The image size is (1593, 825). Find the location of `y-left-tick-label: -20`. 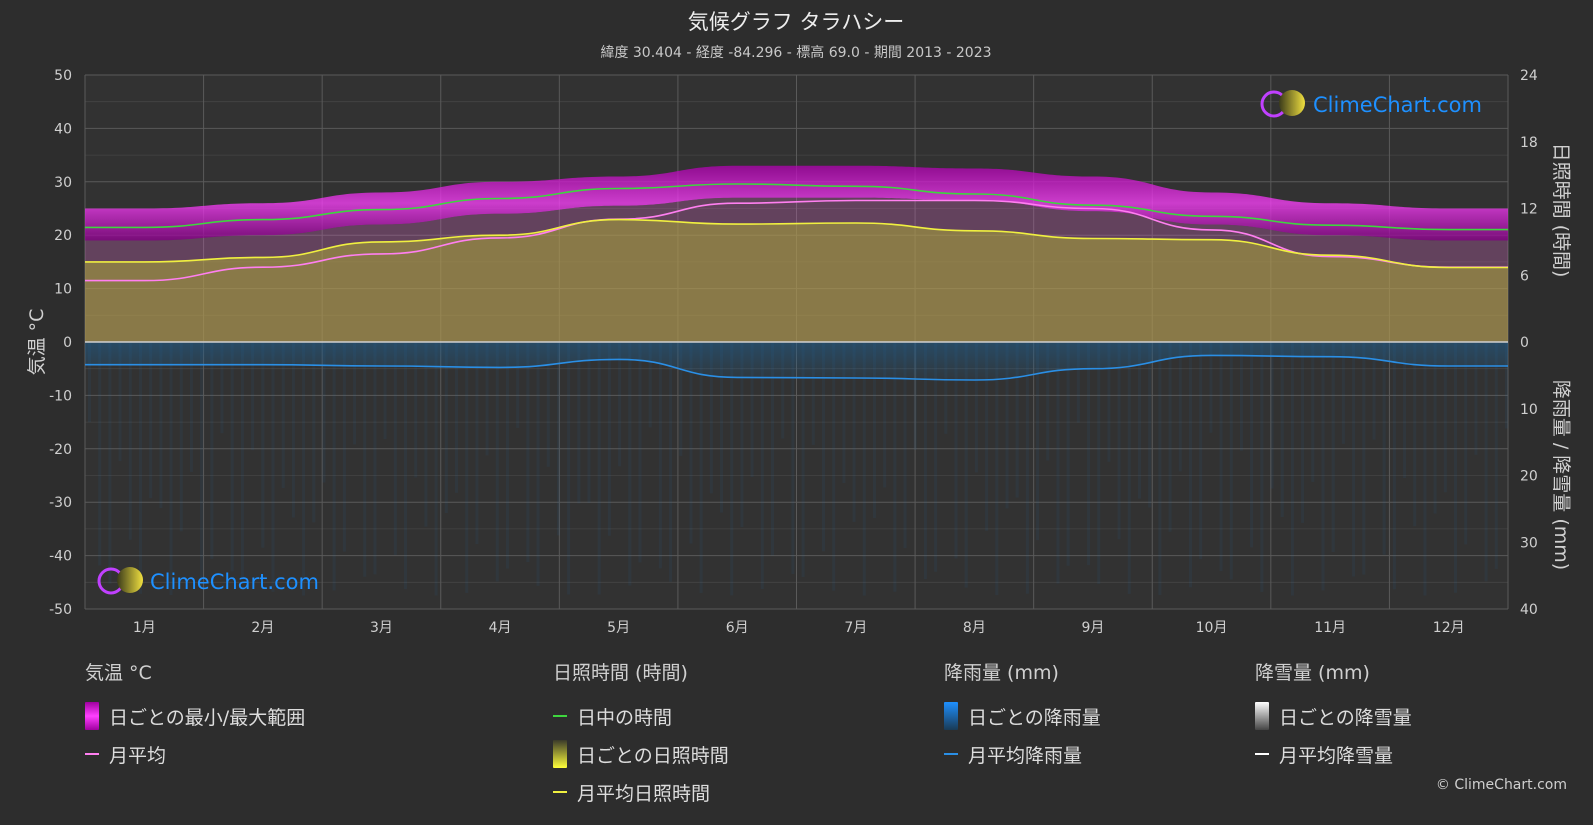

y-left-tick-label: -20 is located at coordinates (60, 450).